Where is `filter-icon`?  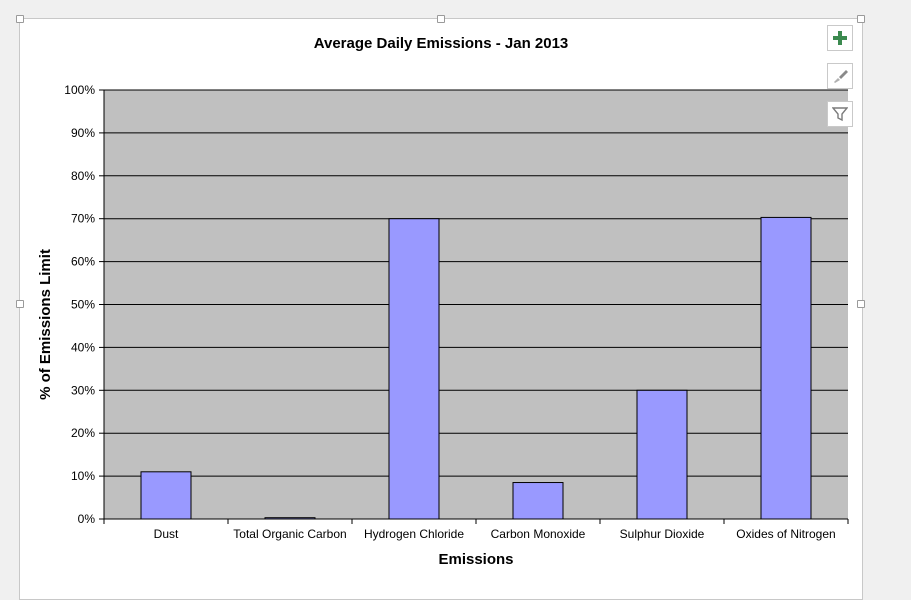
filter-icon is located at coordinates (840, 114).